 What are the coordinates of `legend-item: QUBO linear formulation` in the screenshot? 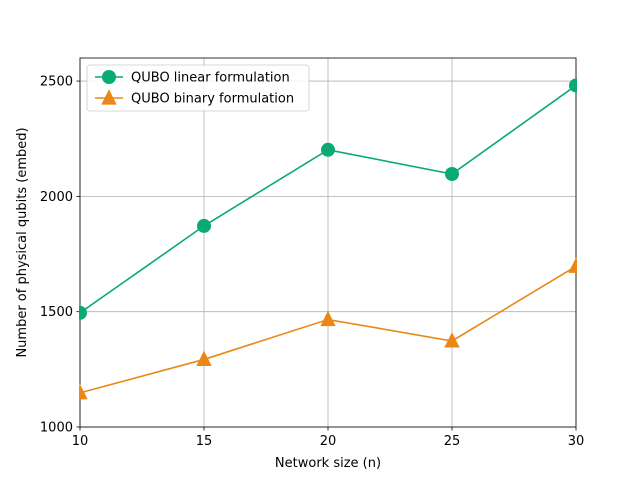 It's located at (192, 78).